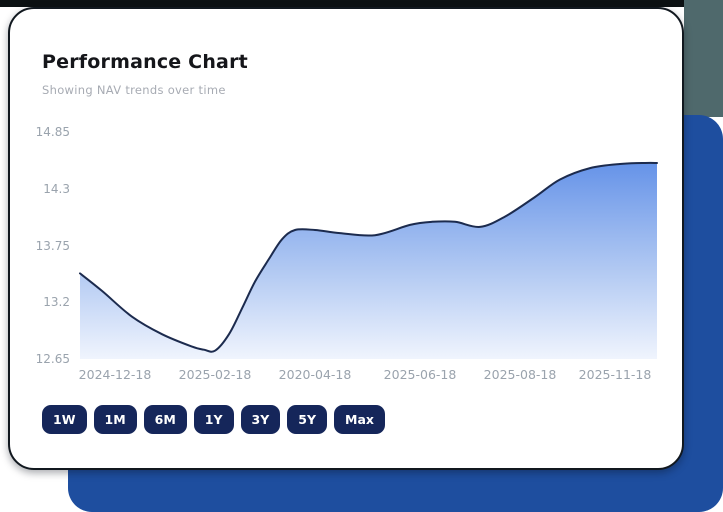 Image resolution: width=723 pixels, height=512 pixels. Describe the element at coordinates (56, 302) in the screenshot. I see `y-tick-label: 13.2` at that location.